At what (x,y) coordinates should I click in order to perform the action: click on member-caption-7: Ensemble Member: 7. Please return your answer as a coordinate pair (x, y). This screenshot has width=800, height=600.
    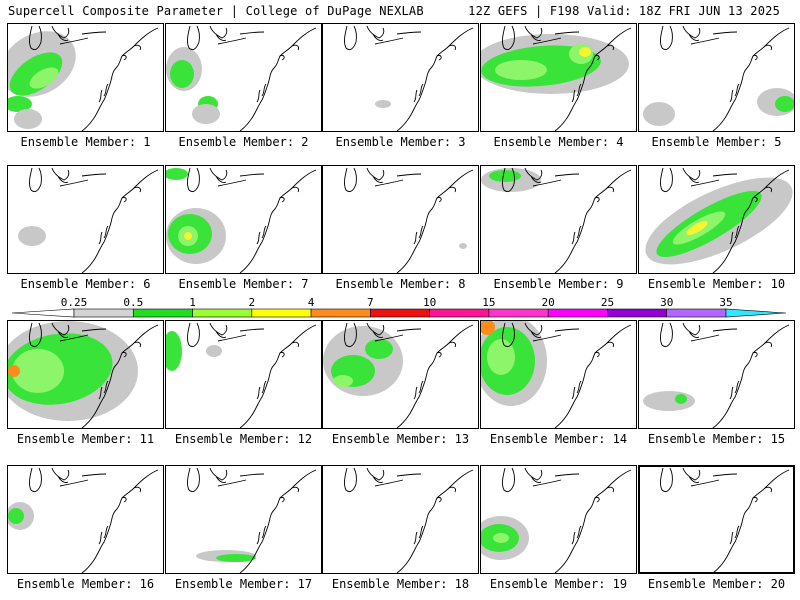
    Looking at the image, I should click on (243, 284).